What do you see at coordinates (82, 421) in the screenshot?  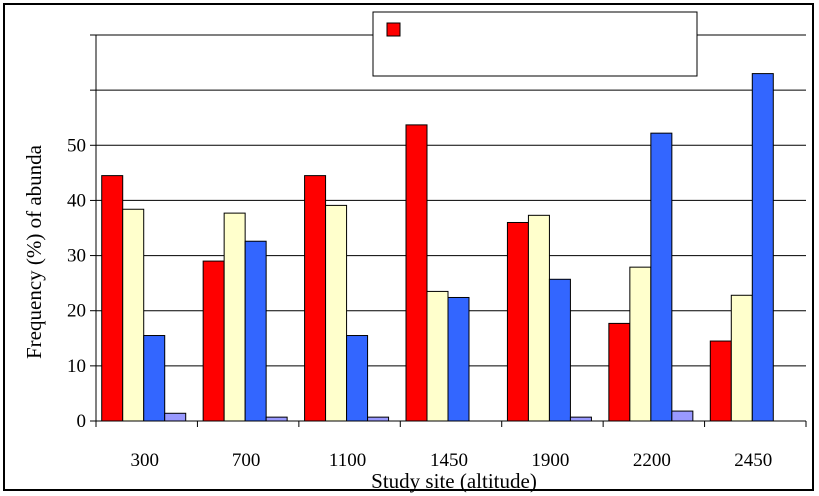 I see `y-tick-label: 0` at bounding box center [82, 421].